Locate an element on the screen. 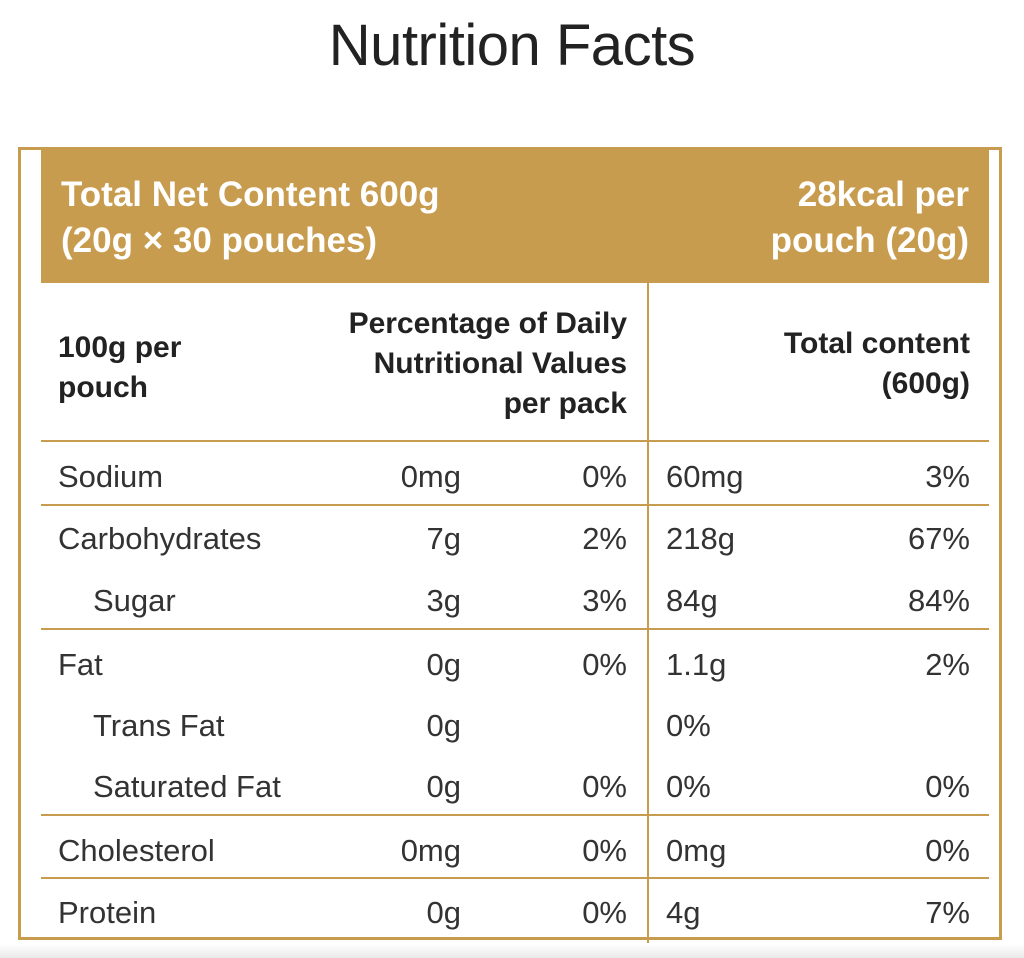  nutrient-total-percent: 67% is located at coordinates (938, 538).